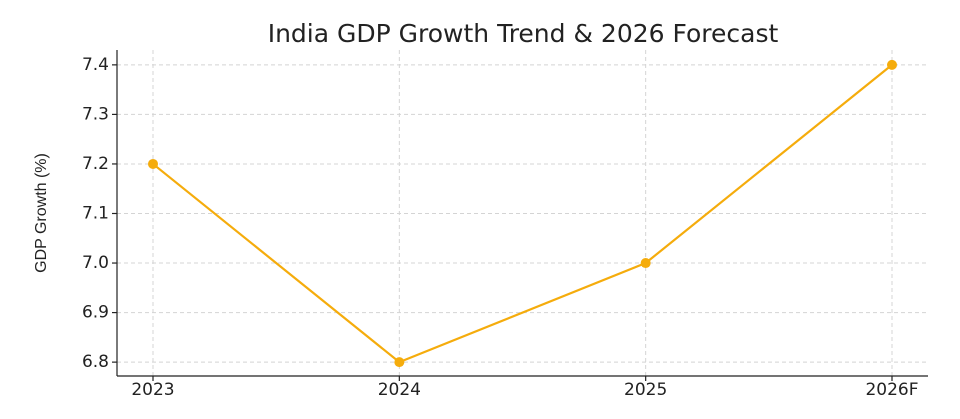 Image resolution: width=960 pixels, height=419 pixels. I want to click on x-tick-label: 2024, so click(399, 390).